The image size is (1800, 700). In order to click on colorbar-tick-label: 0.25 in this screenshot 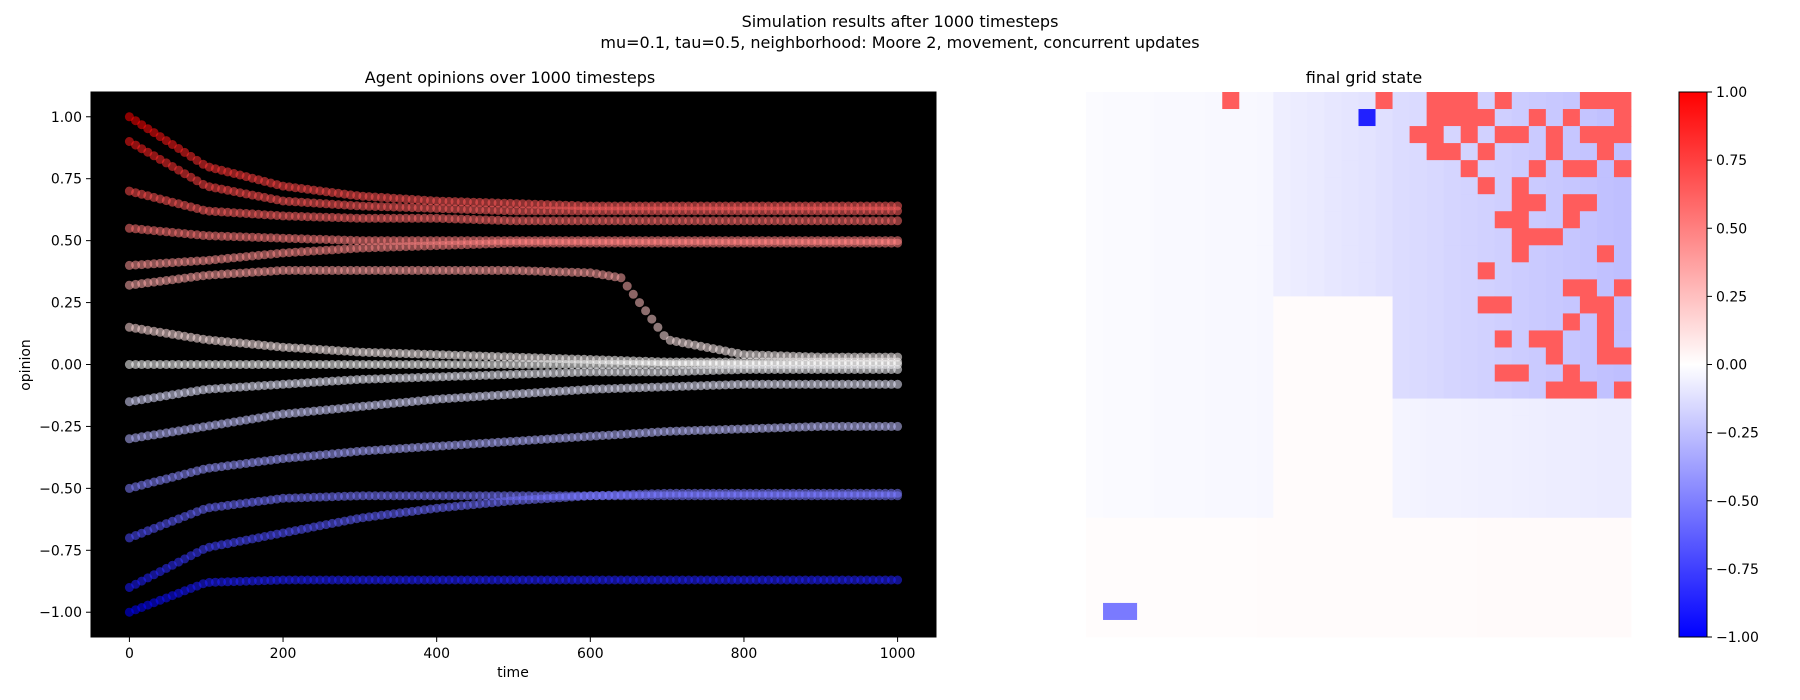, I will do `click(1731, 297)`.